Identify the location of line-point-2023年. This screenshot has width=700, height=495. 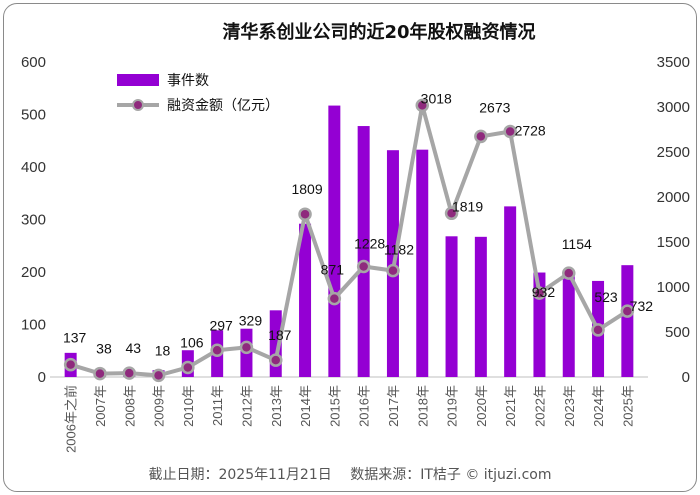
(569, 273).